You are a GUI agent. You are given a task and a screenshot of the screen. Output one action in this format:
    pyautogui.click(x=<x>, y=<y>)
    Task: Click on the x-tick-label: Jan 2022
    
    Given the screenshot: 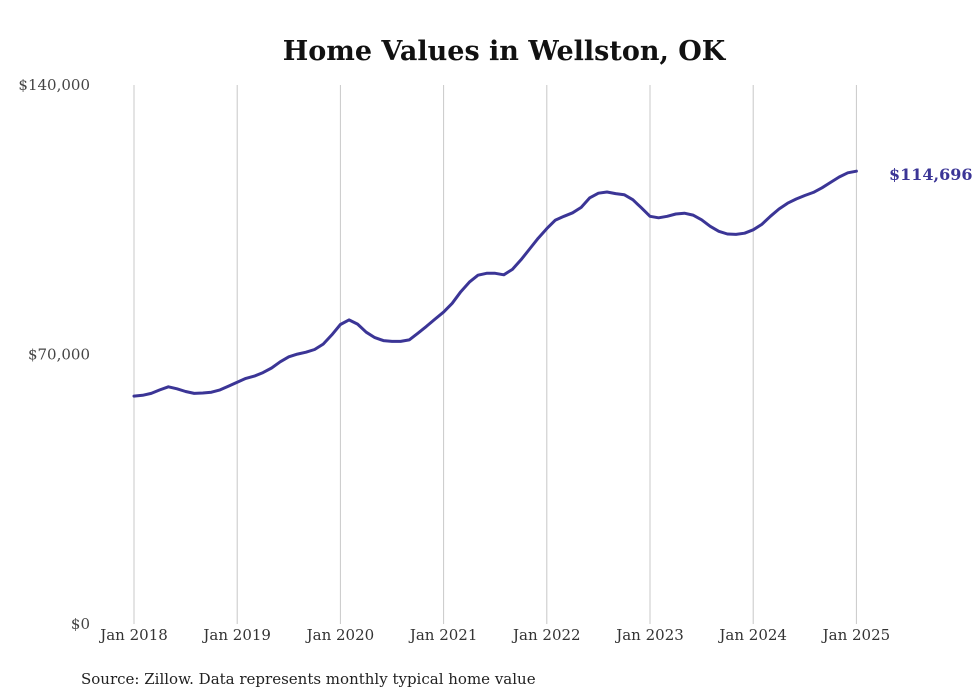 What is the action you would take?
    pyautogui.click(x=546, y=635)
    